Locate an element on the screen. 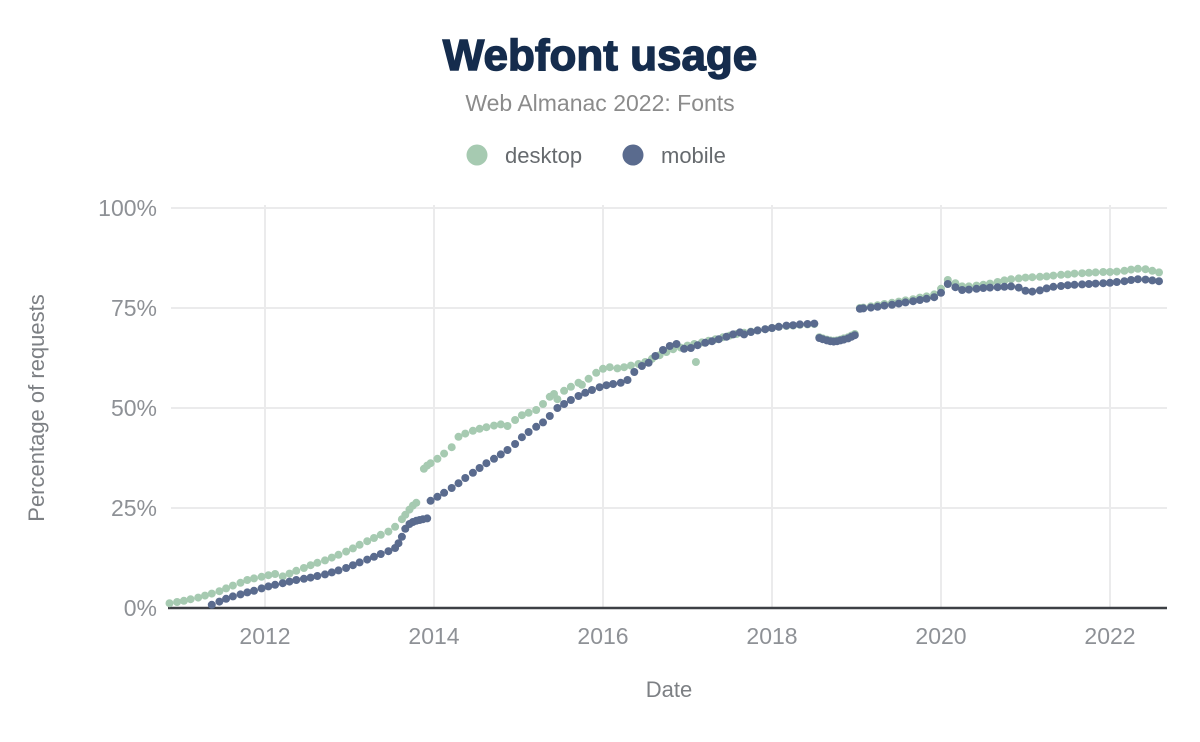 Image resolution: width=1200 pixels, height=742 pixels. legend-item-mobile: mobile is located at coordinates (674, 155).